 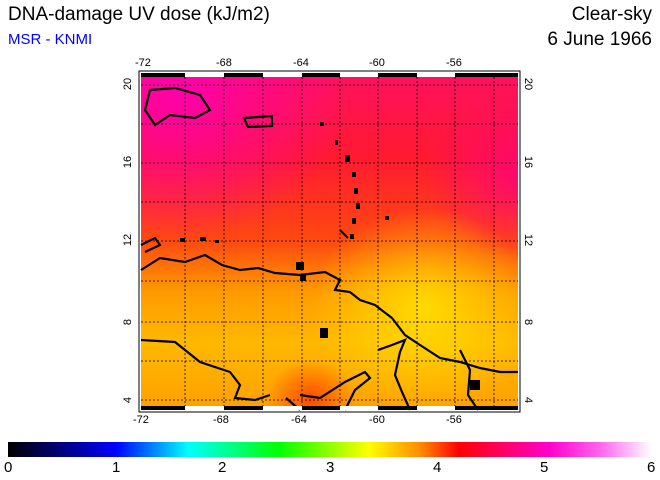 I want to click on lon-tick-bottom: -68, so click(x=221, y=420).